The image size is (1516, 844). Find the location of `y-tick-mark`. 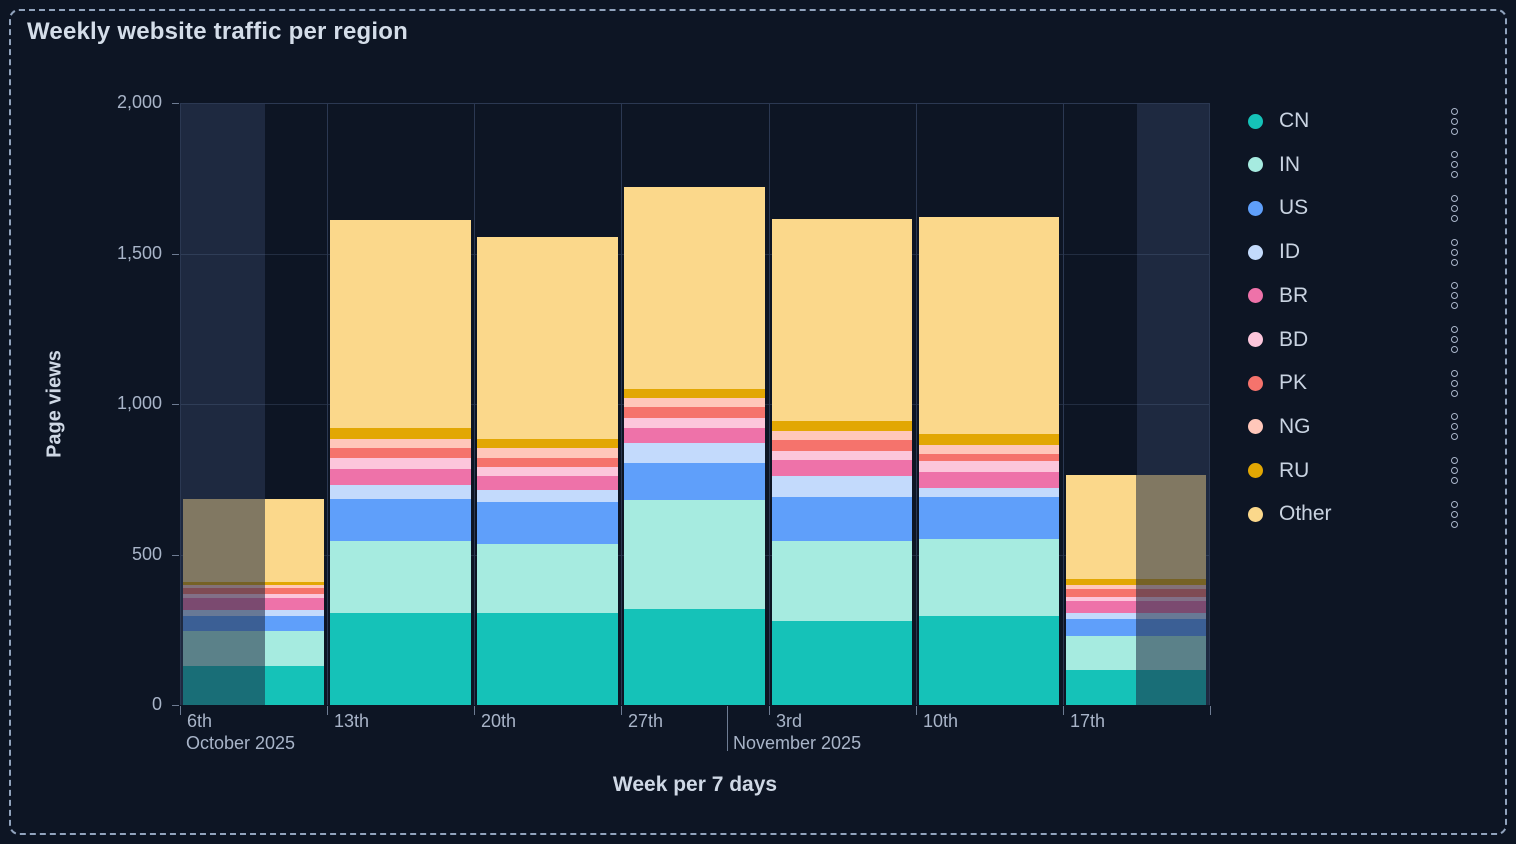

y-tick-mark is located at coordinates (175, 404).